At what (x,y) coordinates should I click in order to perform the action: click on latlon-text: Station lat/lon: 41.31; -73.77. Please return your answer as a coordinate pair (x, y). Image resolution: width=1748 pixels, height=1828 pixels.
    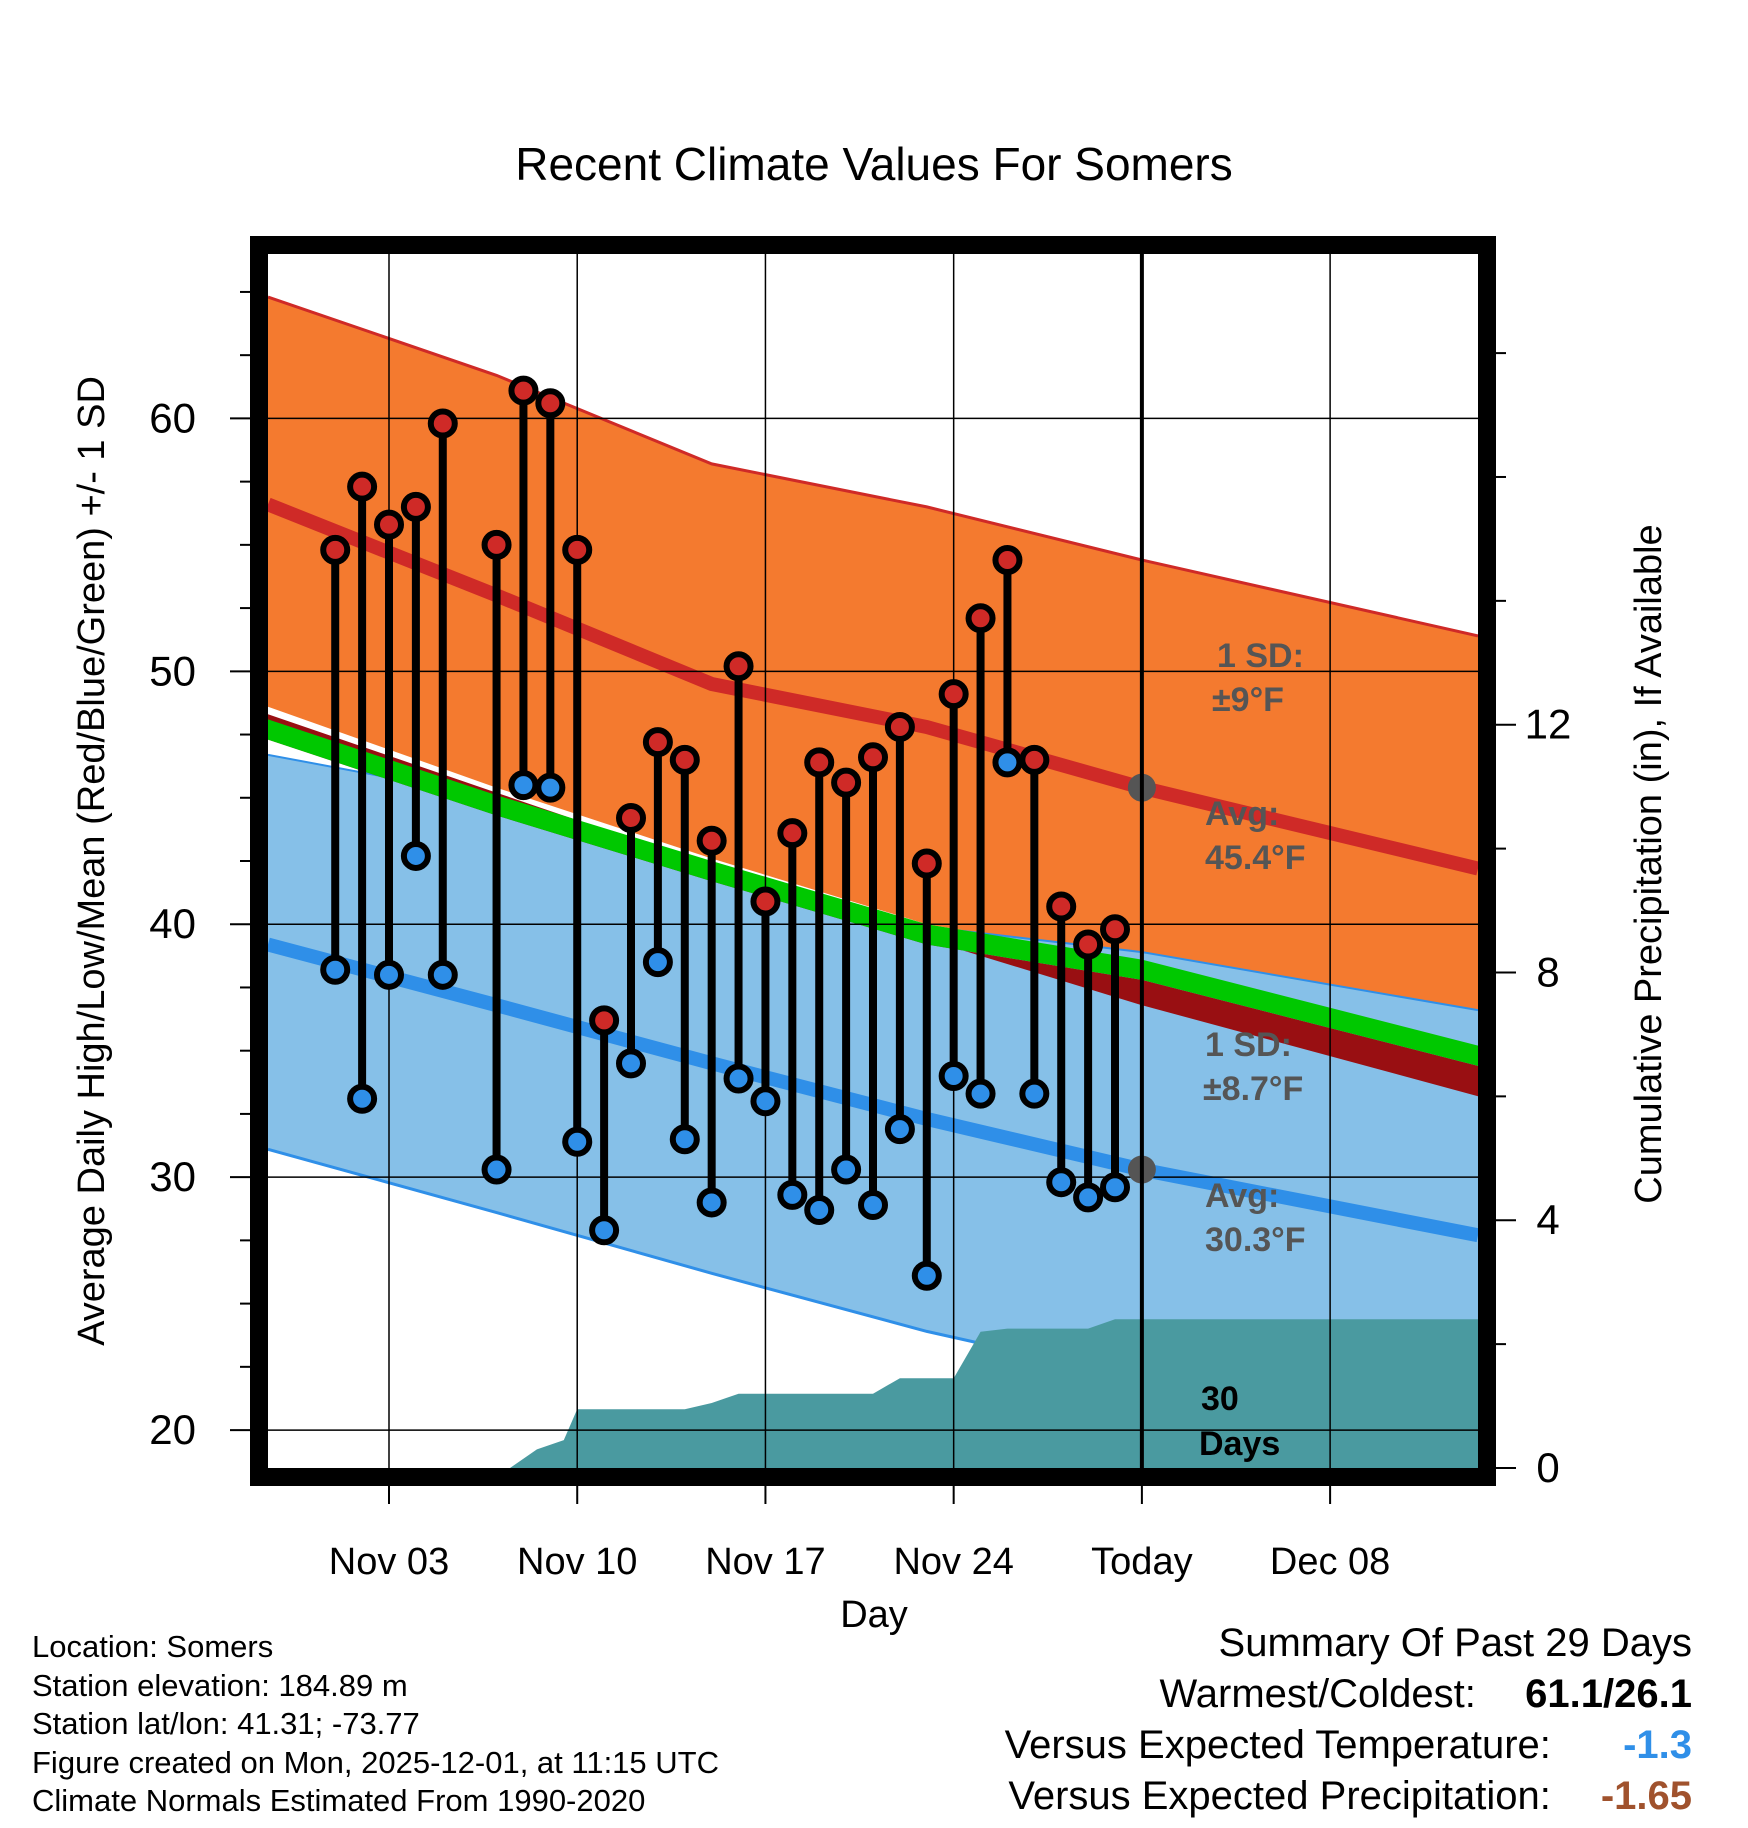
    Looking at the image, I should click on (226, 1723).